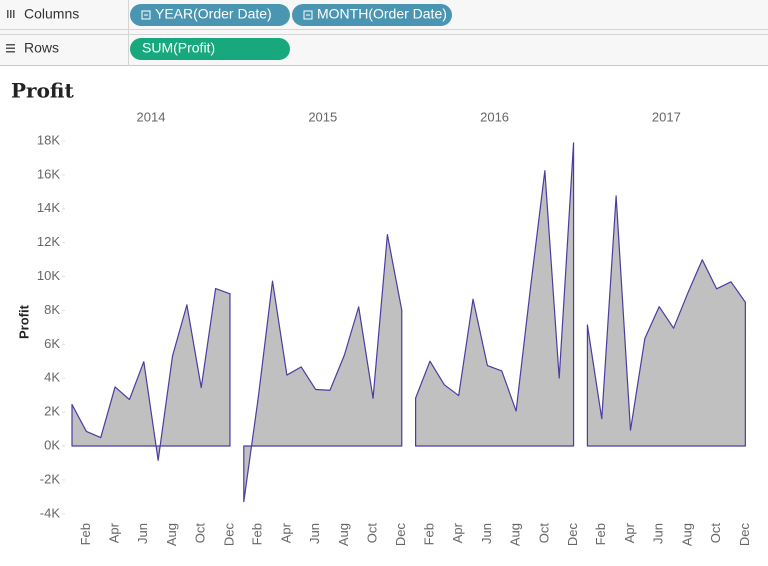 The width and height of the screenshot is (768, 566). I want to click on pill-label: YEAR(Order Date), so click(213, 14).